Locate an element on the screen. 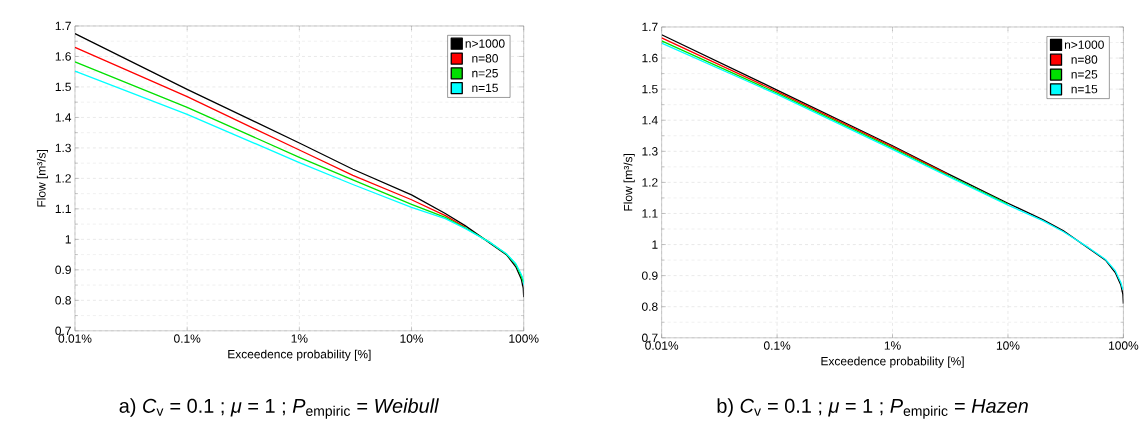  text: b) C$_{v}$ = 0.1 ; μ = 1 ; P$_{empiric}$ = Hazen is located at coordinates (872, 408).